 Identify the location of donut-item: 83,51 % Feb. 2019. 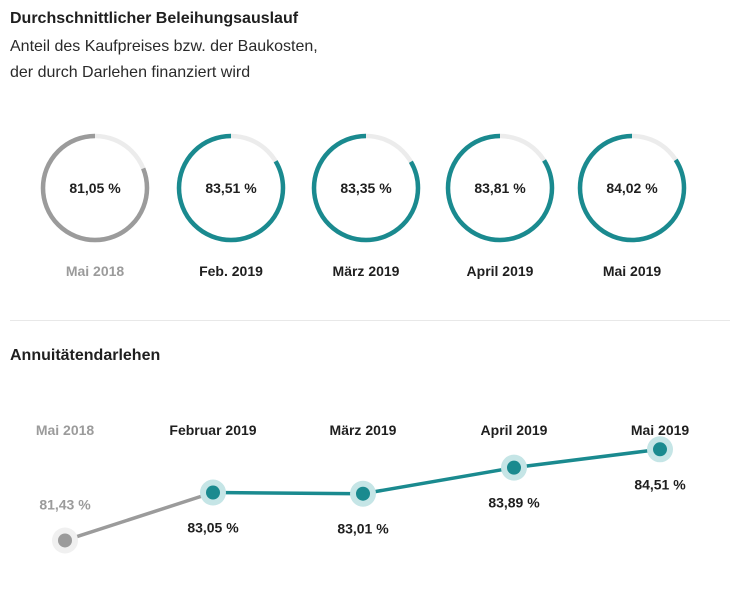
(231, 204).